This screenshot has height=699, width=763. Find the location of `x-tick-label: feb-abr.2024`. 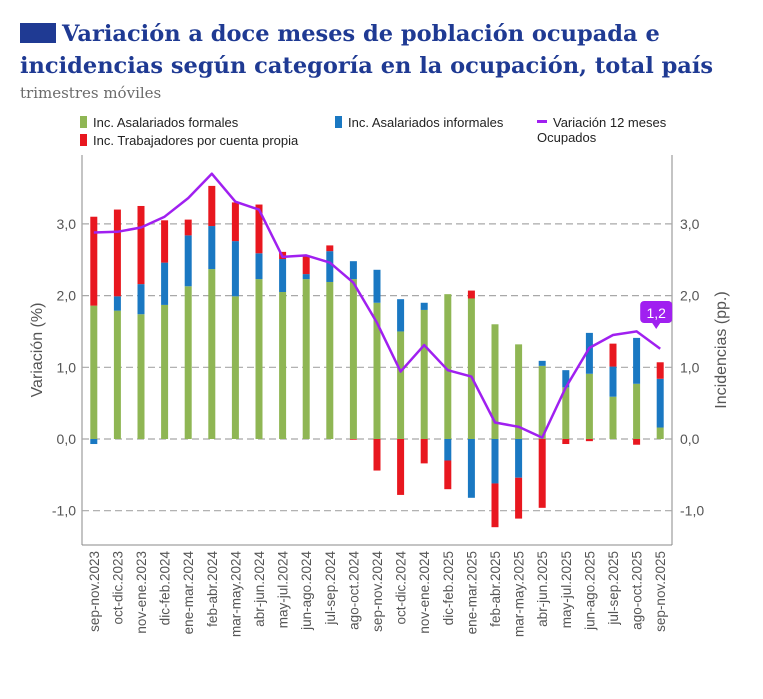

x-tick-label: feb-abr.2024 is located at coordinates (212, 589).